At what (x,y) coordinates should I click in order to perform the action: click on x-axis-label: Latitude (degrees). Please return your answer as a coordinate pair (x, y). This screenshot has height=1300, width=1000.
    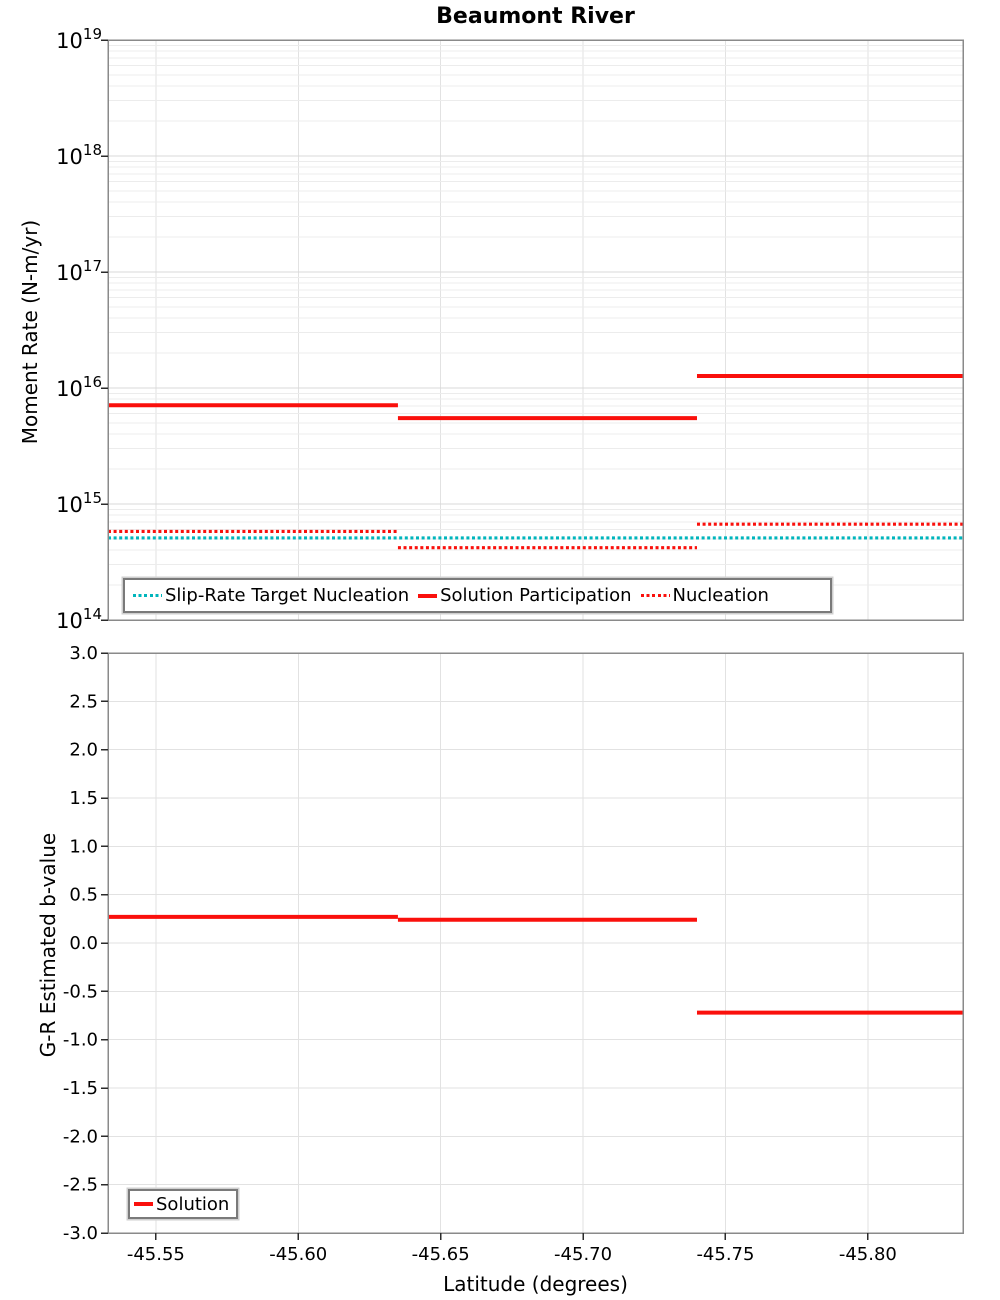
    Looking at the image, I should click on (535, 1284).